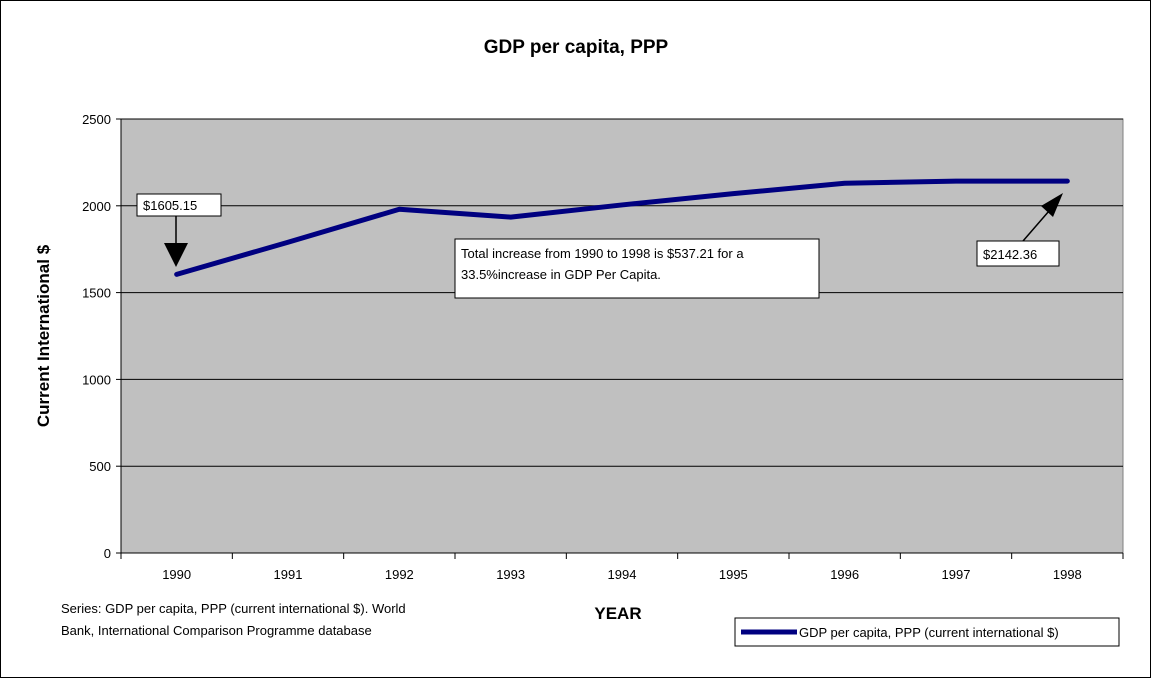  Describe the element at coordinates (844, 574) in the screenshot. I see `x-tick-label: 1996` at that location.